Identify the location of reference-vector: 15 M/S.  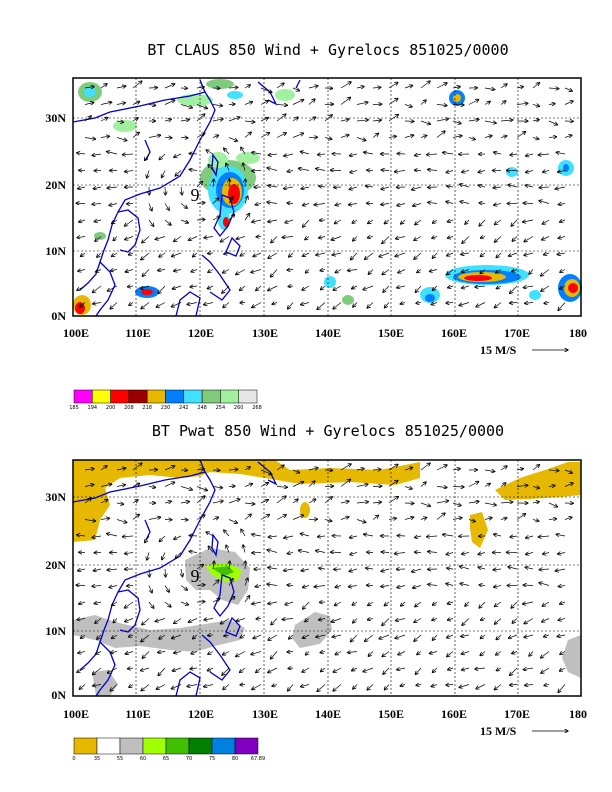
(524, 350).